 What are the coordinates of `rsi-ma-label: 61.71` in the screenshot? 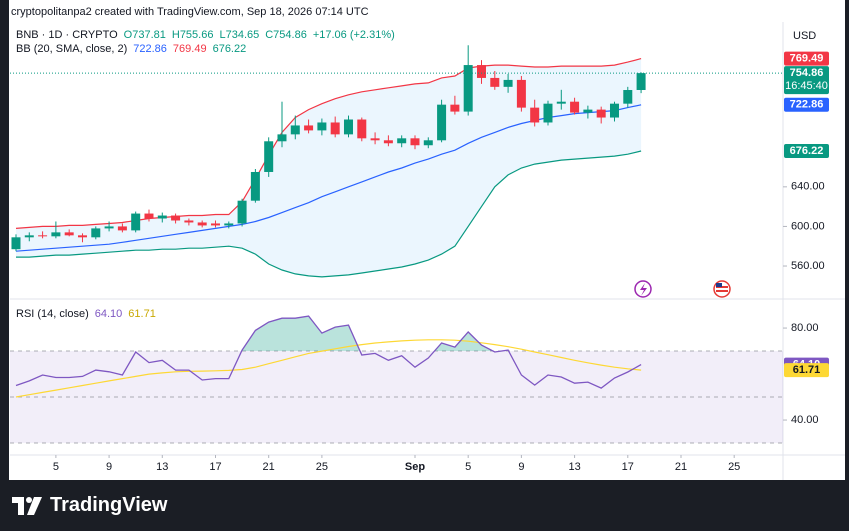 It's located at (807, 370).